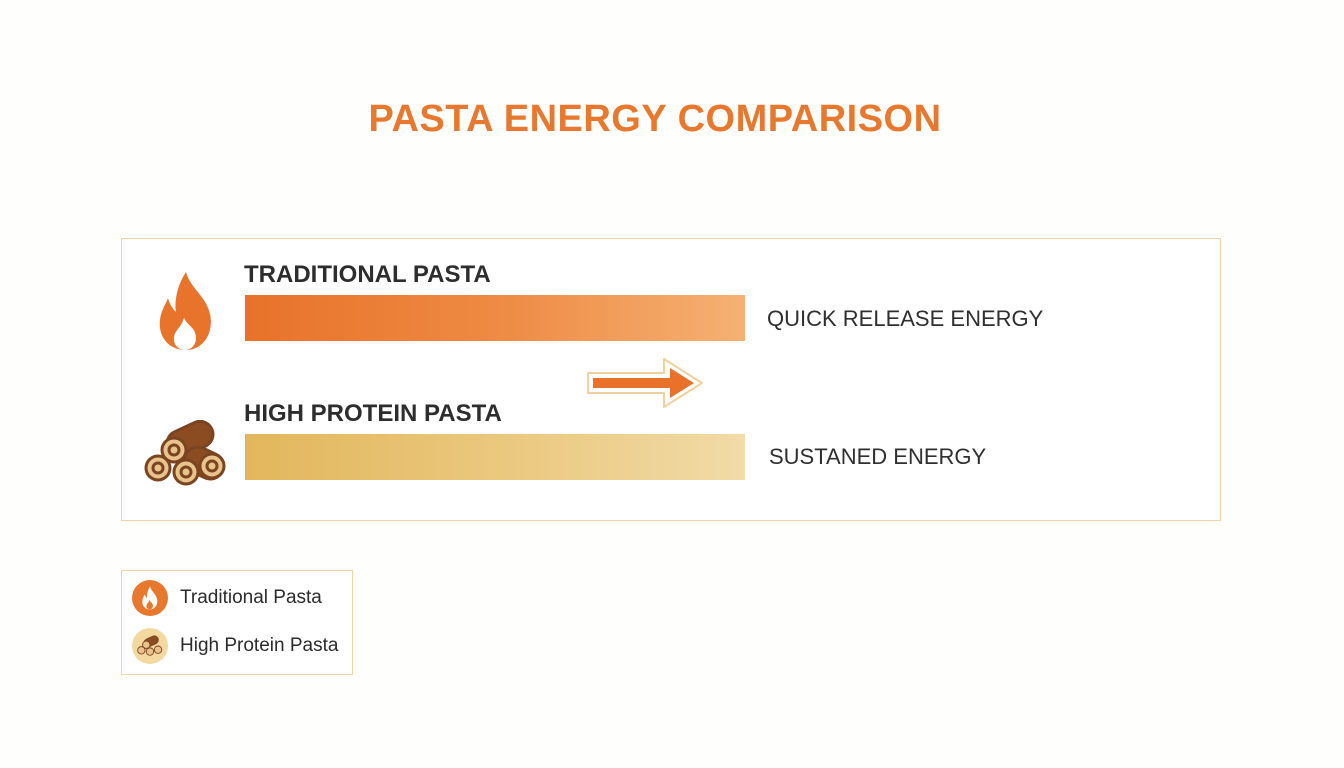  I want to click on legend-item-traditional: Traditional Pasta, so click(227, 598).